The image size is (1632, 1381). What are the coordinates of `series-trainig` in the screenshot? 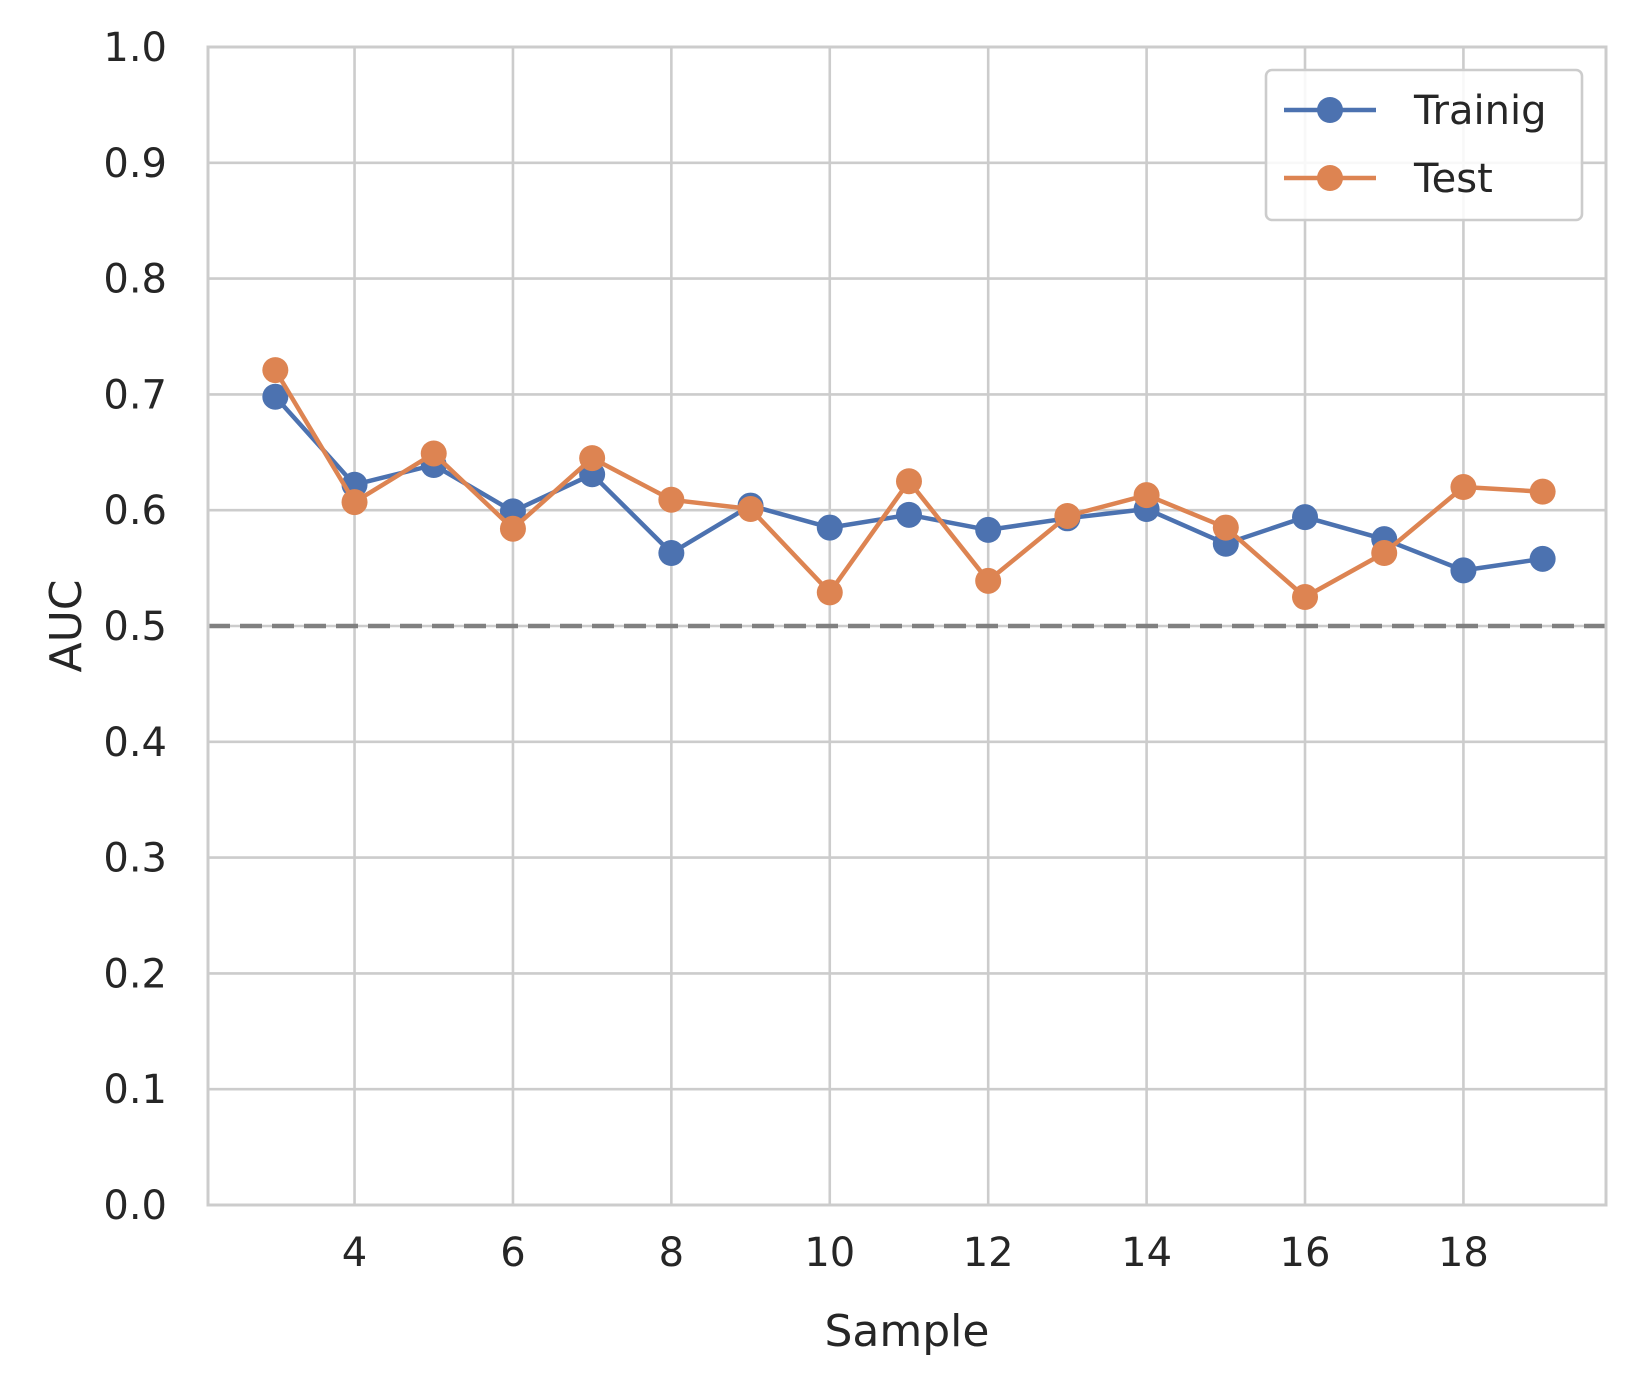 It's located at (909, 483).